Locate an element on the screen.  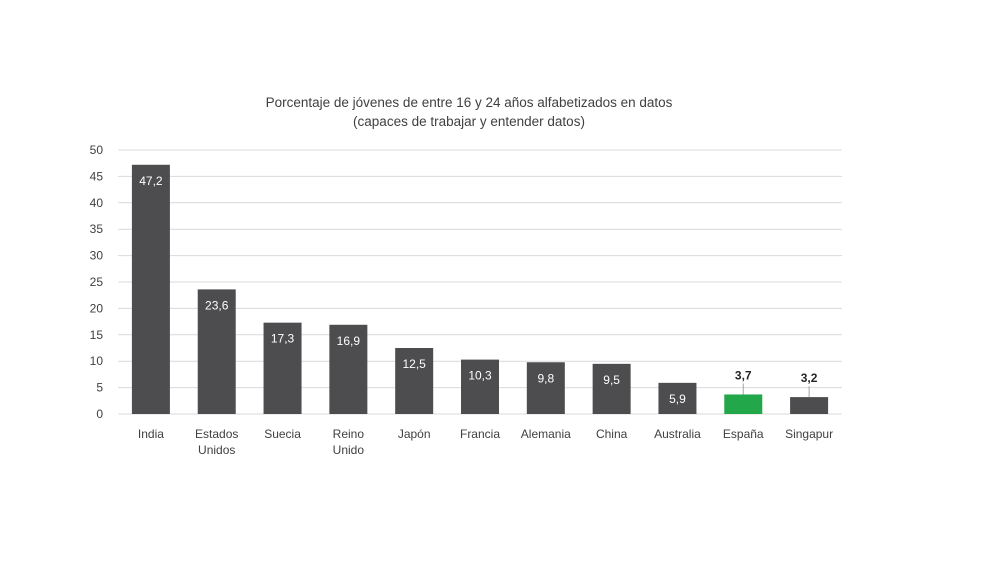
y-axis-ticks: 0 5 10 15 20 25 30 35 40 45 50 is located at coordinates (97, 282).